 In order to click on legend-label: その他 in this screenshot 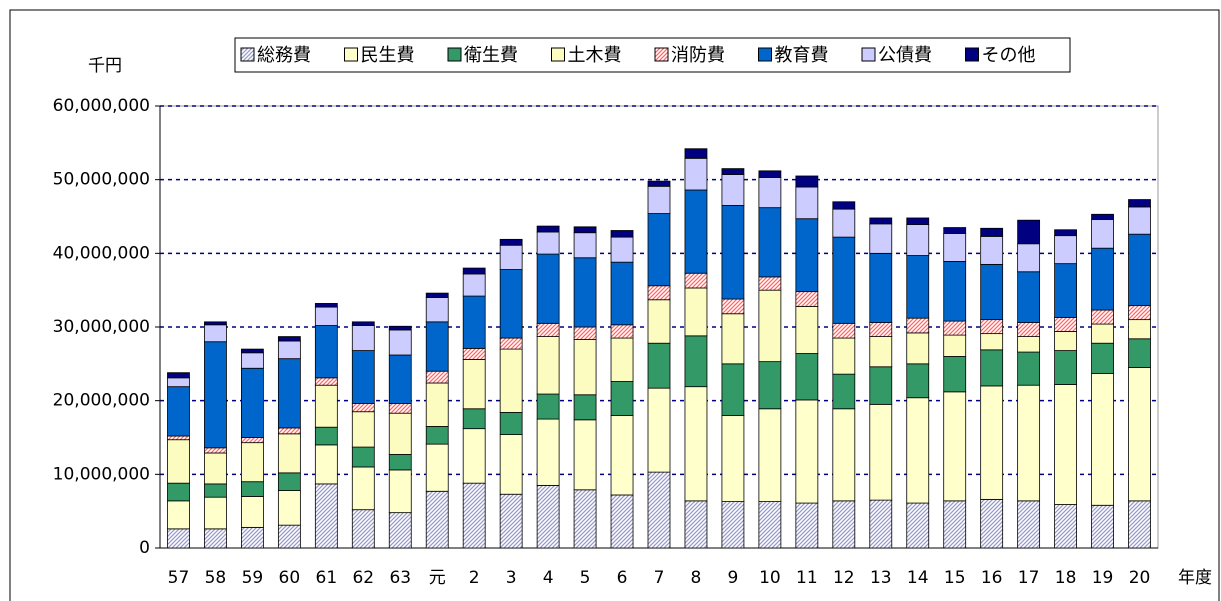, I will do `click(1009, 55)`.